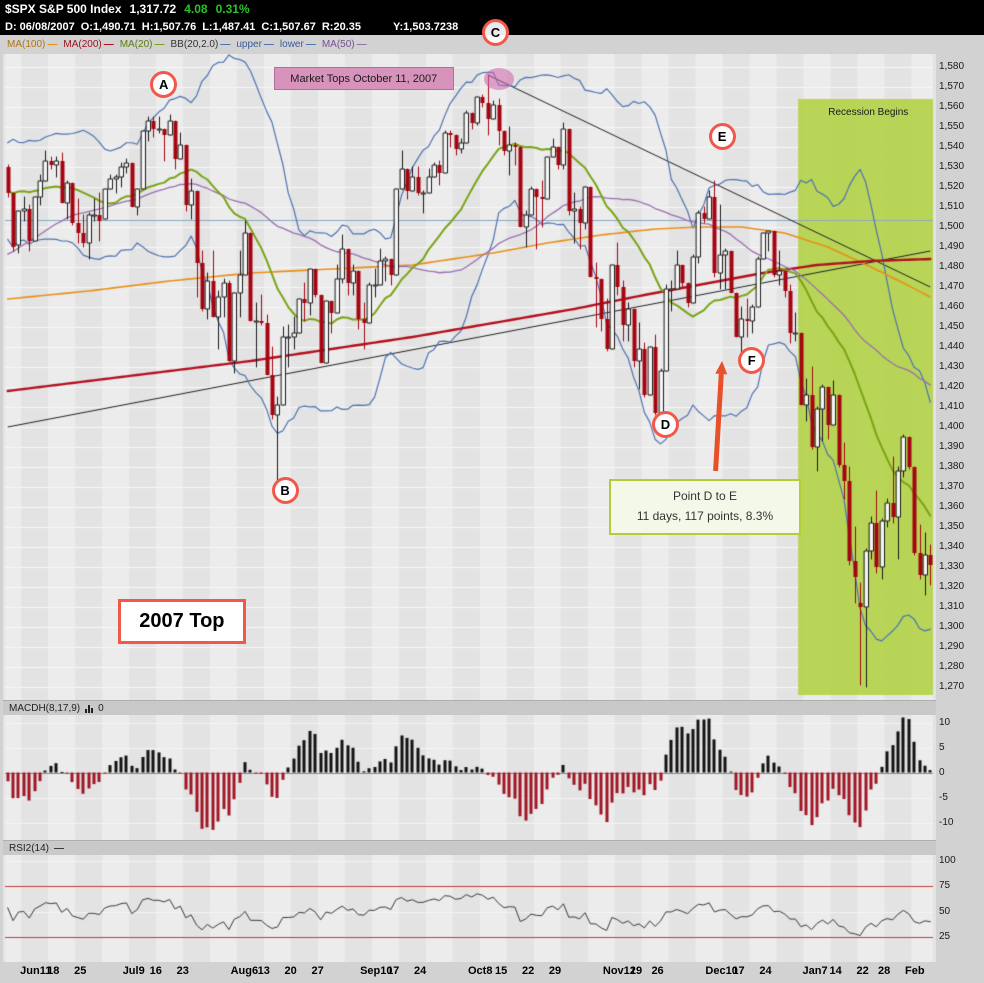 The height and width of the screenshot is (983, 984). What do you see at coordinates (705, 515) in the screenshot?
I see `pointer-line-2: 11 days, 117 points, 8.3%` at bounding box center [705, 515].